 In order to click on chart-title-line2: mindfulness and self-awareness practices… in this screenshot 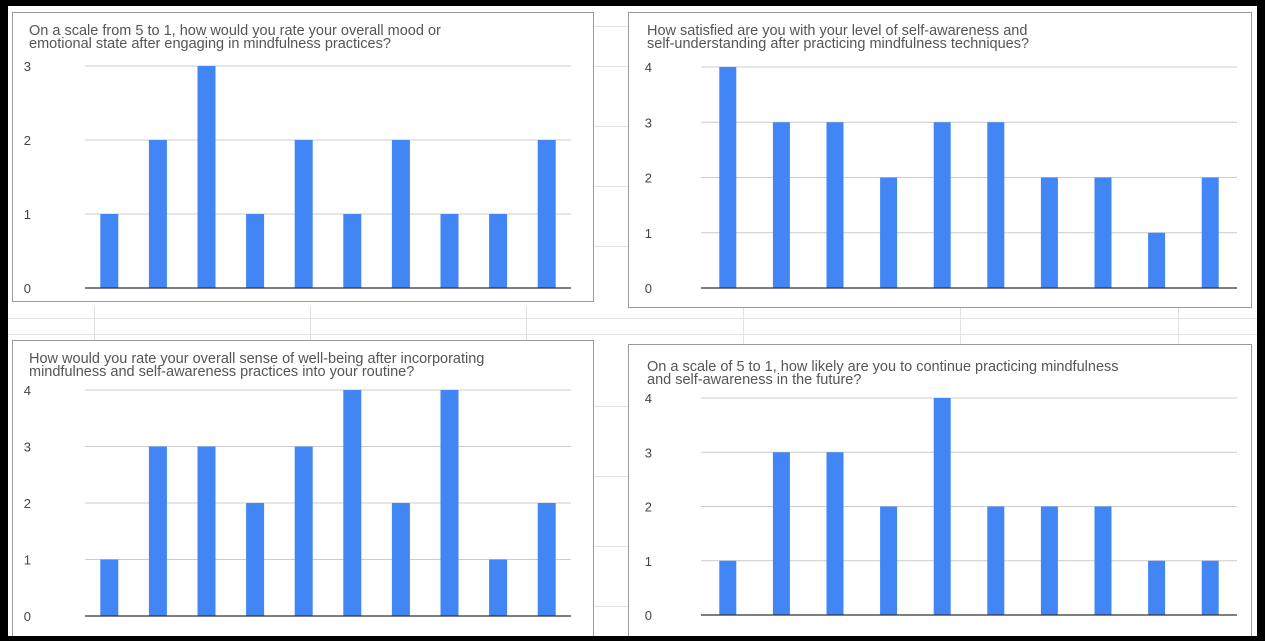, I will do `click(222, 372)`.